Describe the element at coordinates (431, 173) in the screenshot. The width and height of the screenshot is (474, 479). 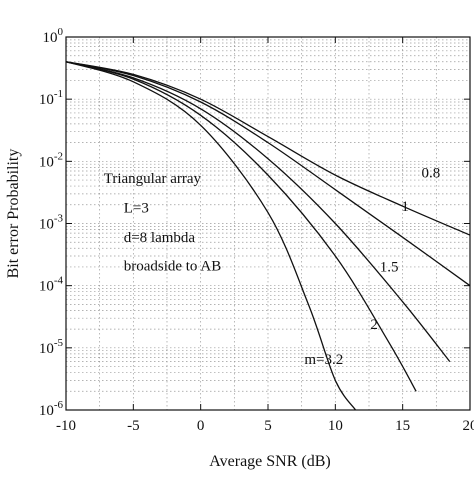
I see `curve-label-0: 0.8` at that location.